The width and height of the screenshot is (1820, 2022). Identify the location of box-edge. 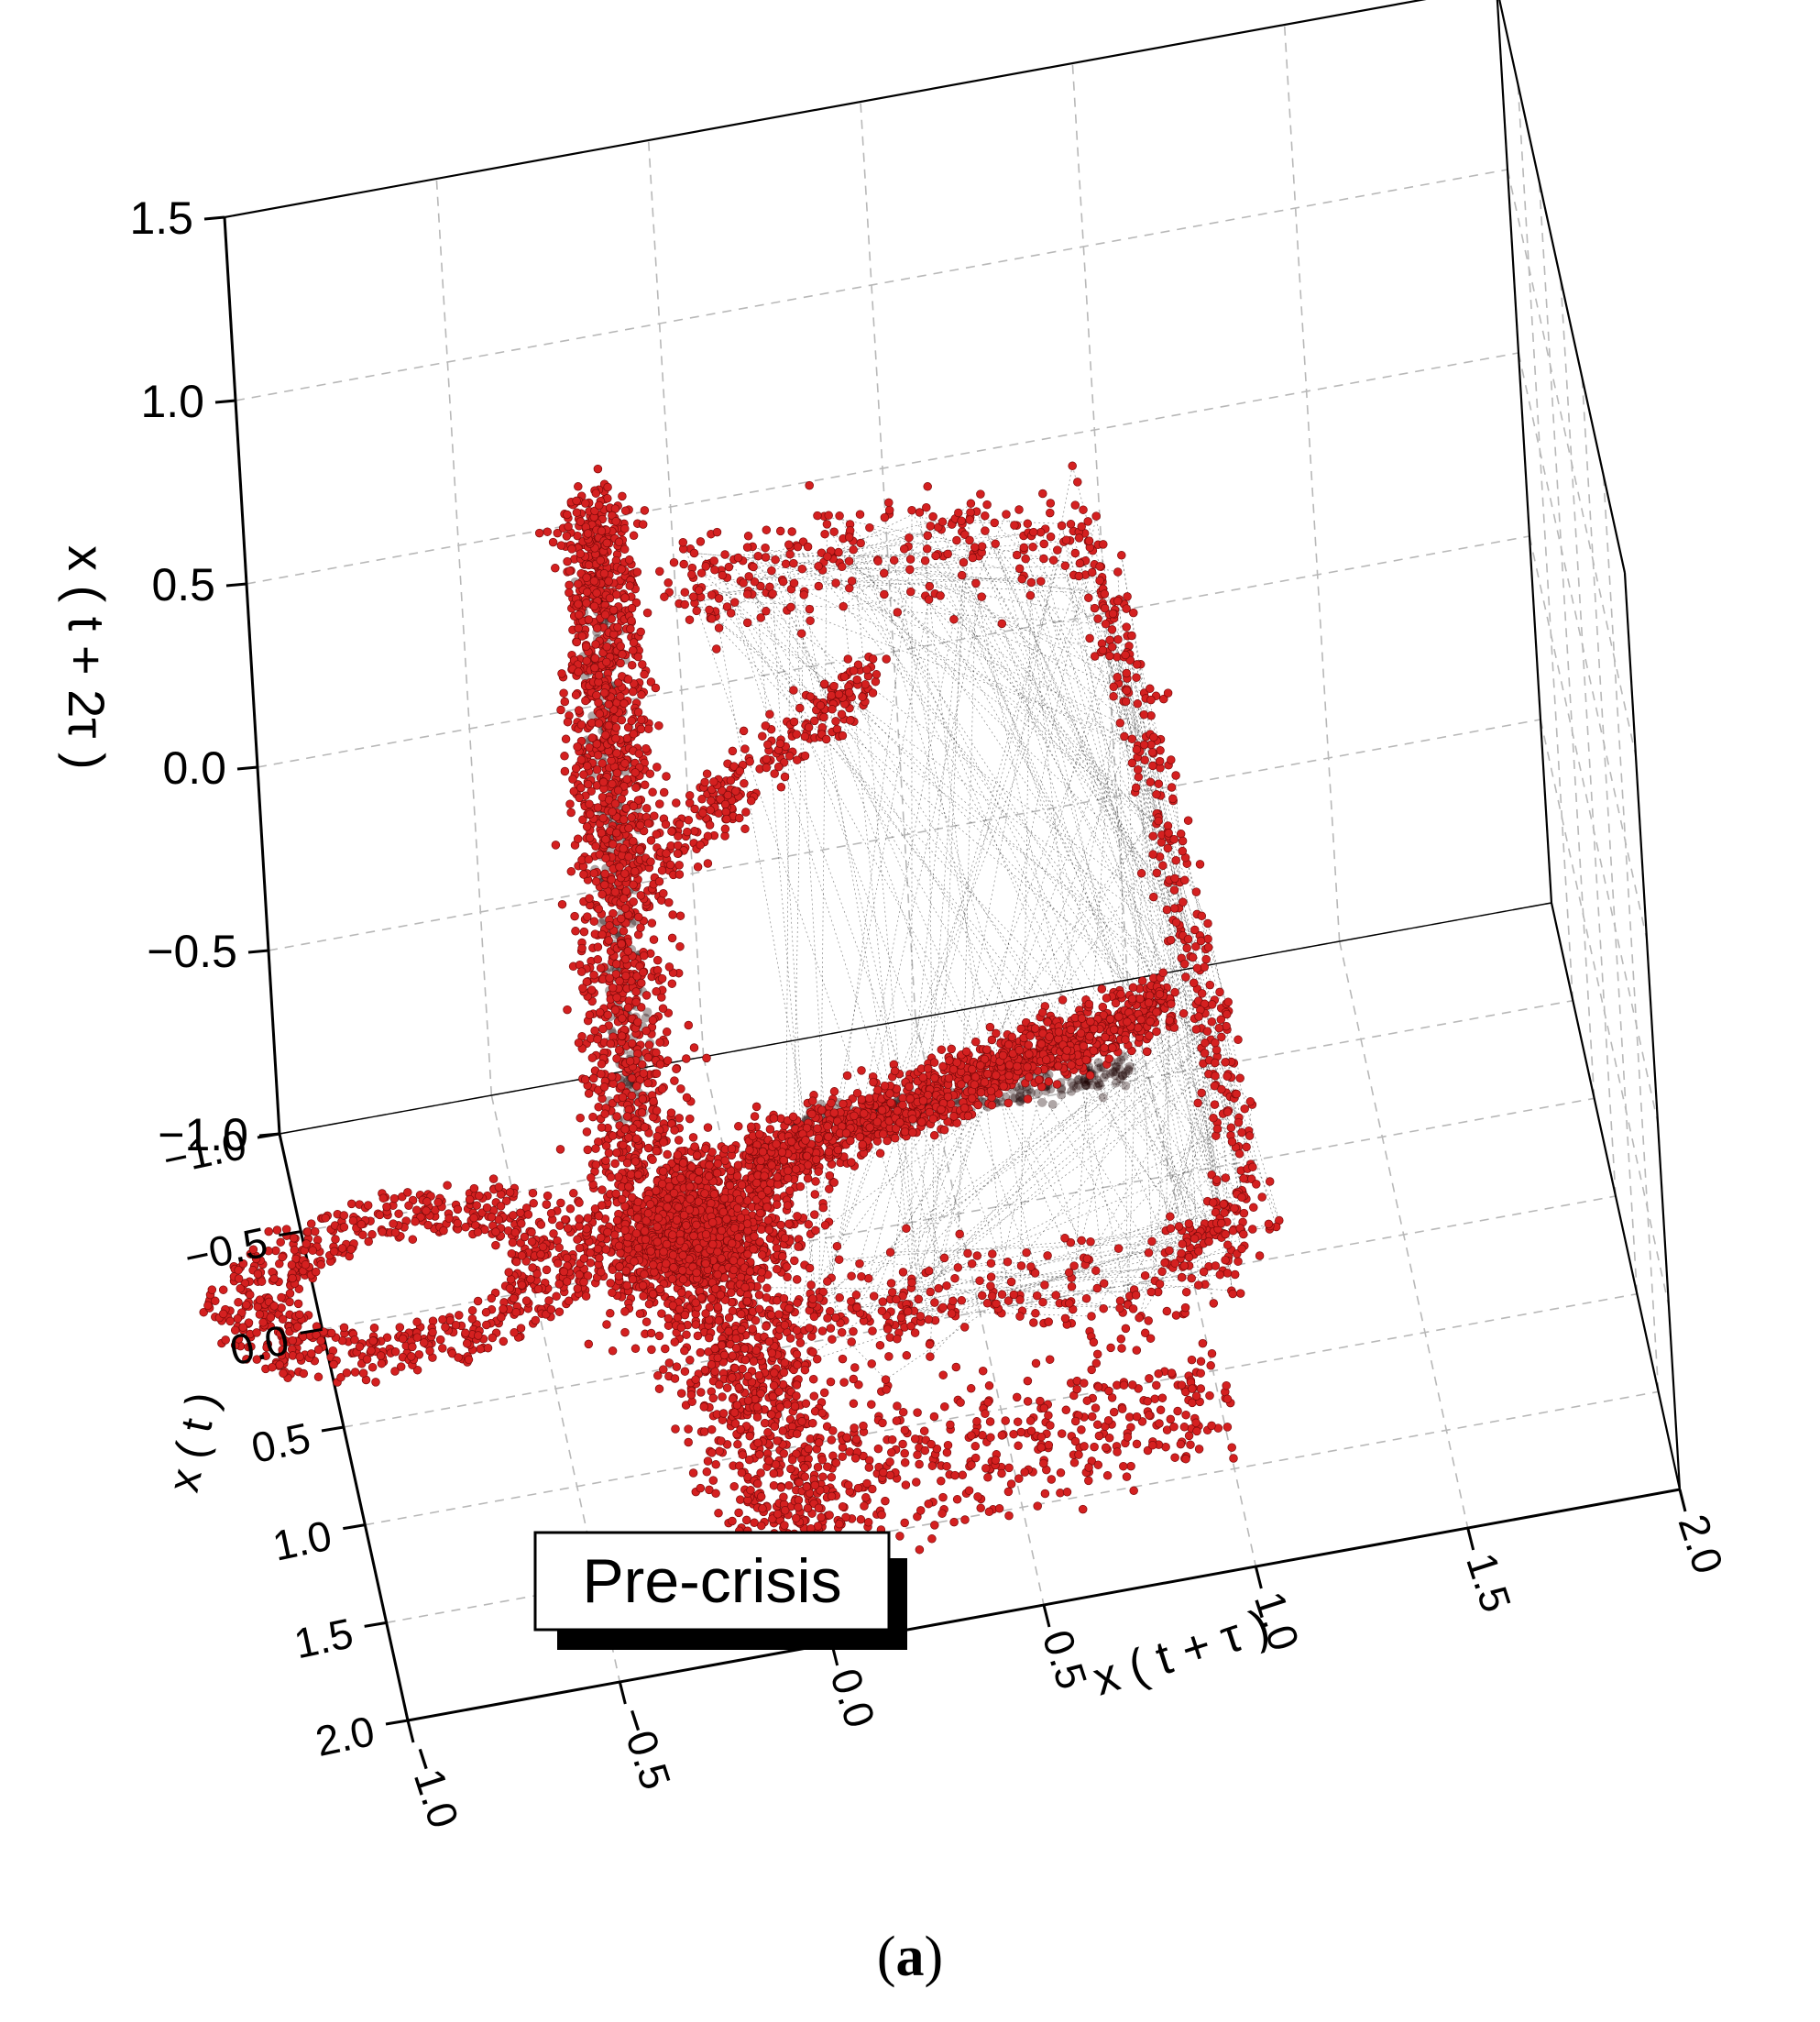
(915, 1018).